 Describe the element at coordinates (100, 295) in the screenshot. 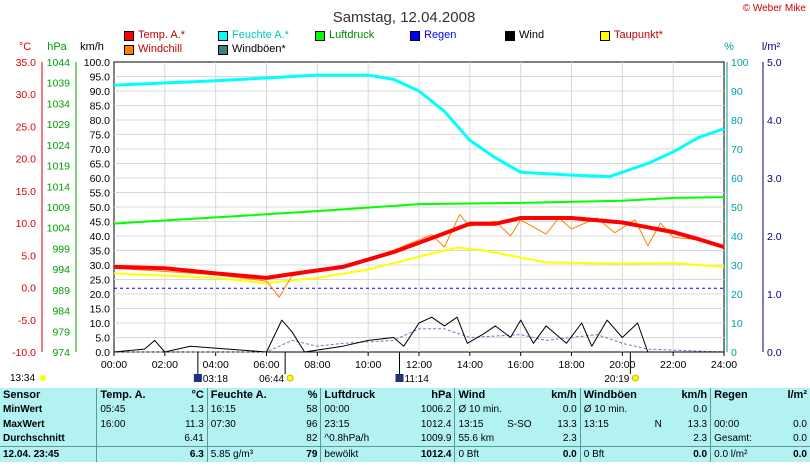

I see `speed-tick-label: 20.0` at that location.